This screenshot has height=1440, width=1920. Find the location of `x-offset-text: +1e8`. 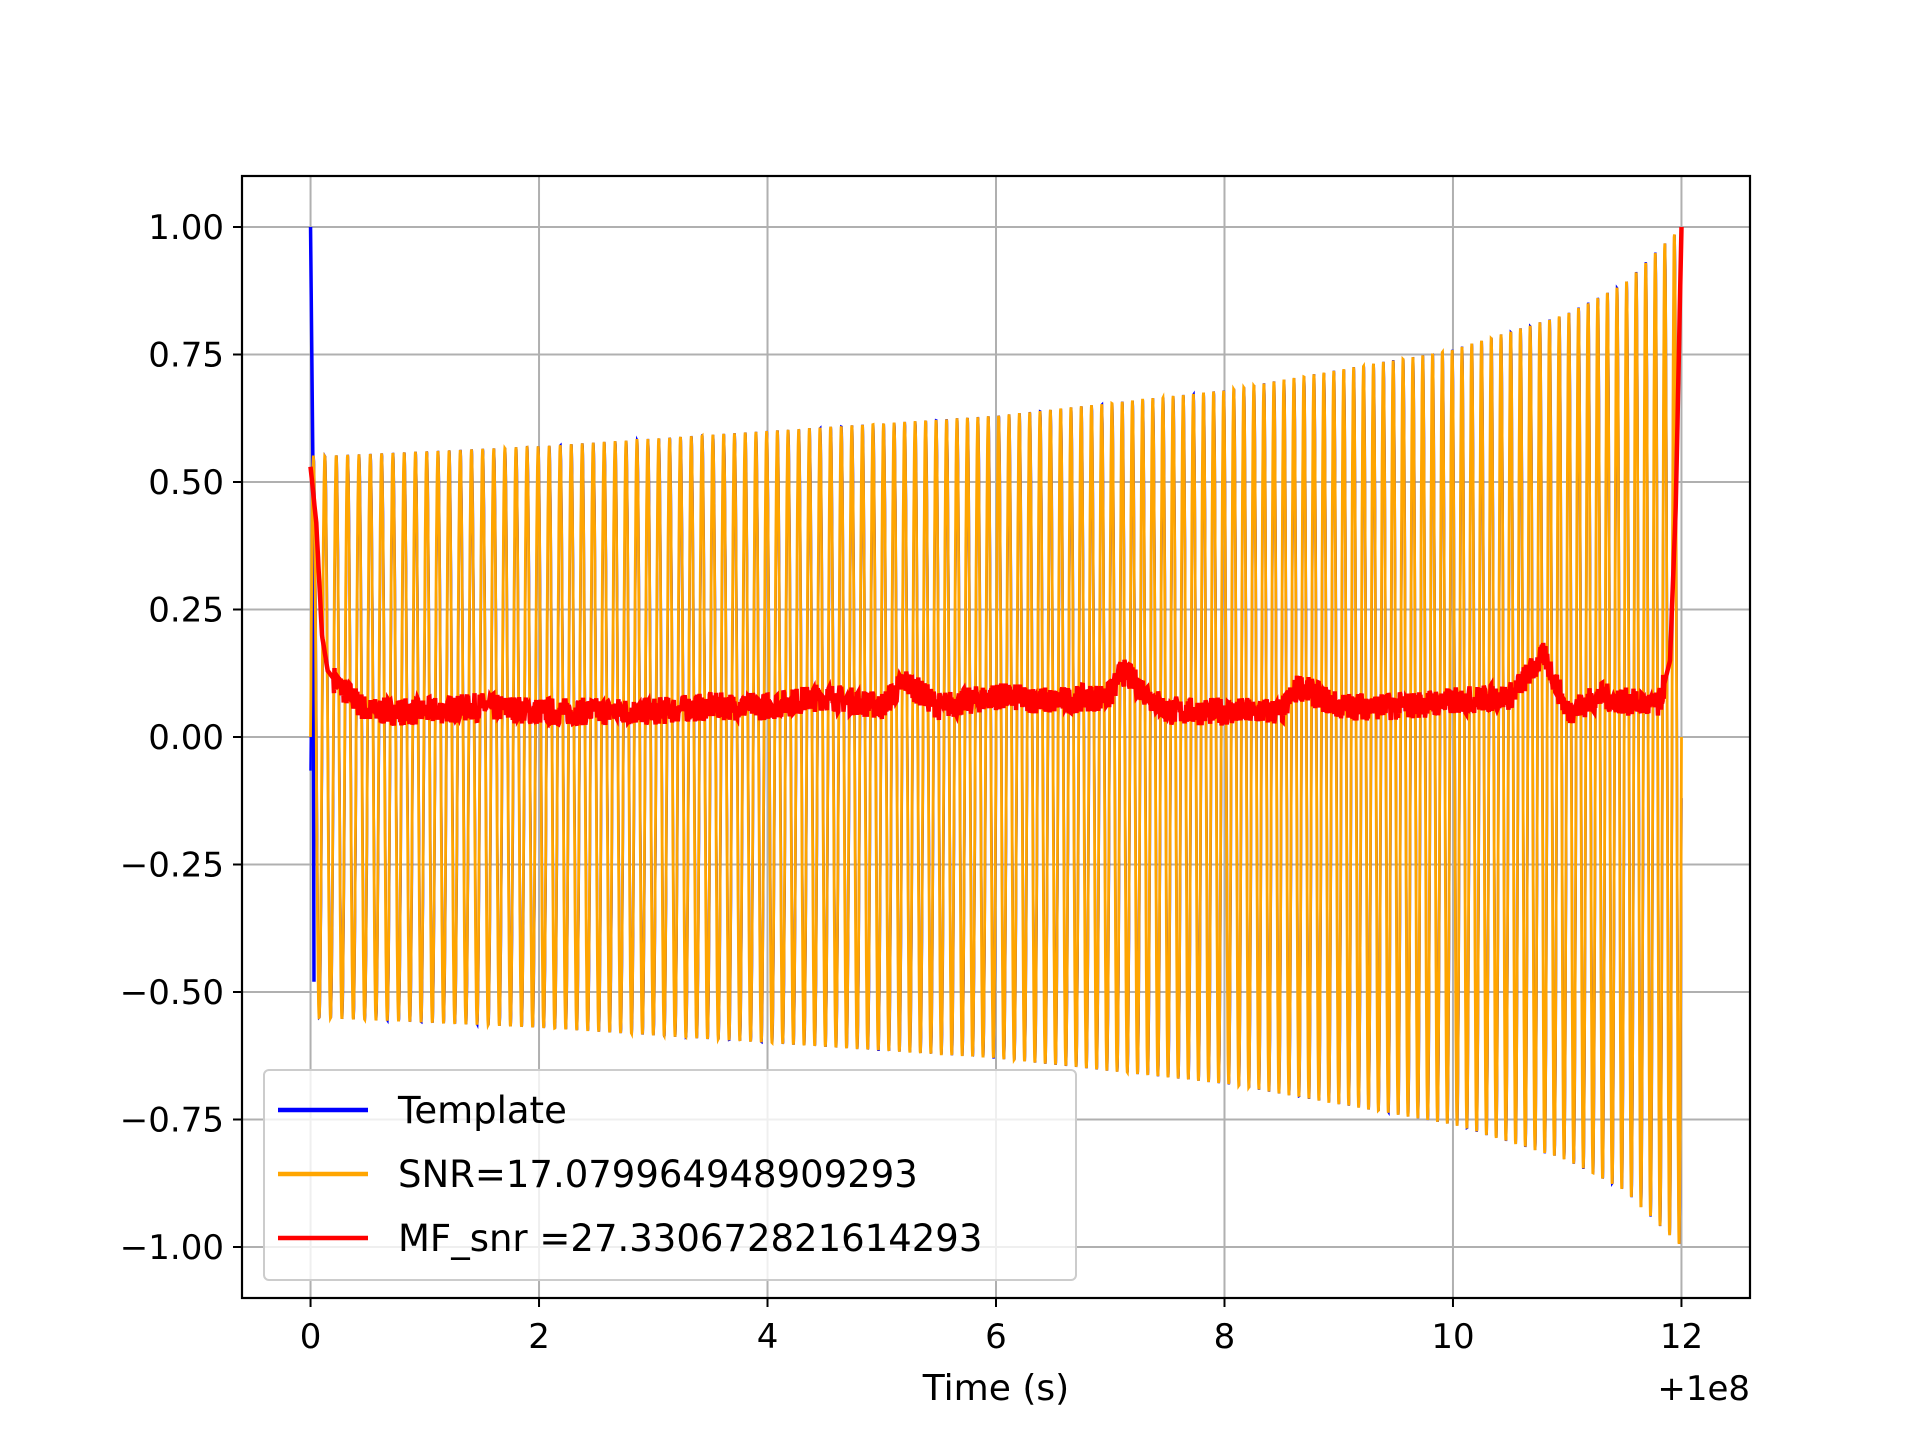

x-offset-text: +1e8 is located at coordinates (1703, 1389).